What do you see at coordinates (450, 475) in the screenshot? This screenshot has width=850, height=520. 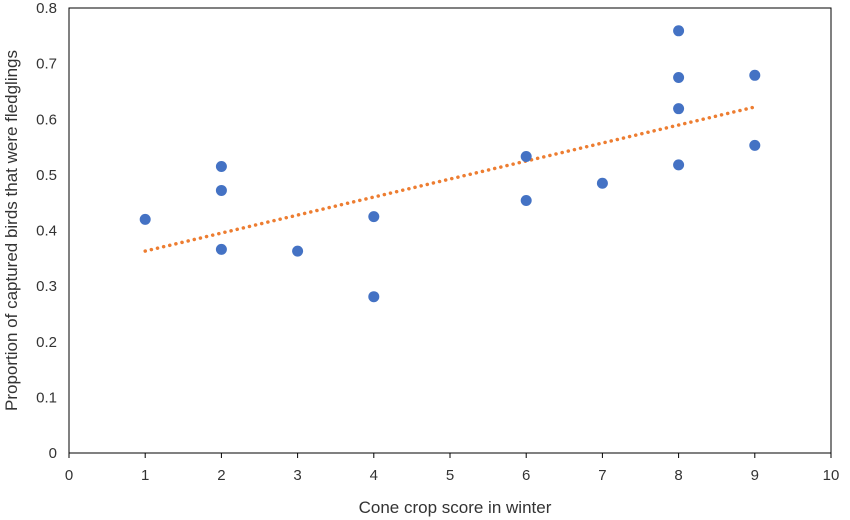 I see `x-tick-label: 5` at bounding box center [450, 475].